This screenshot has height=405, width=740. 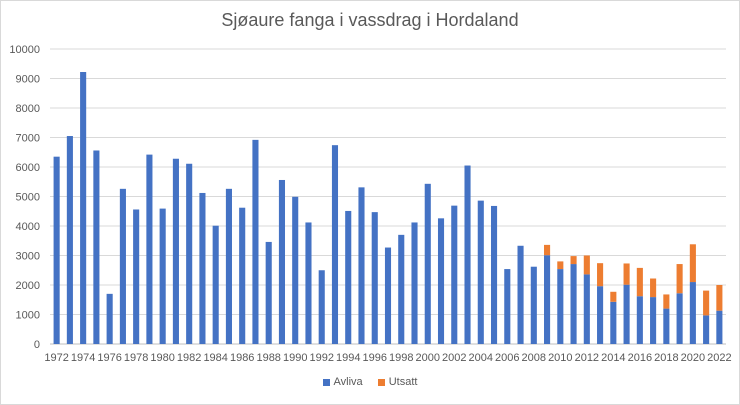 What do you see at coordinates (370, 20) in the screenshot?
I see `chart-title: Sjøaure fanga i vassdrag i Hordaland` at bounding box center [370, 20].